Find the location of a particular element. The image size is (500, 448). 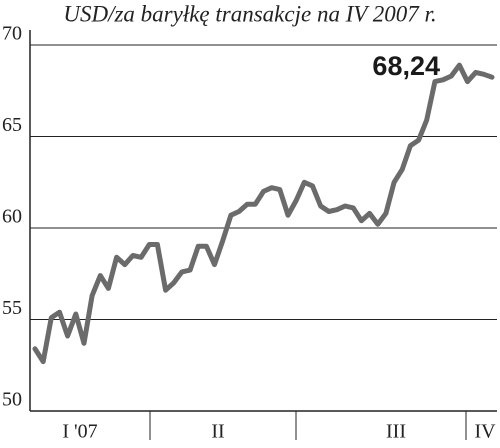

x-tick-label: IV is located at coordinates (485, 432).